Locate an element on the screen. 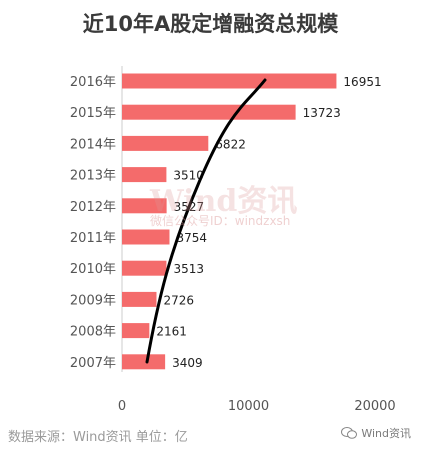 The width and height of the screenshot is (421, 451). data-label: 3513 is located at coordinates (188, 269).